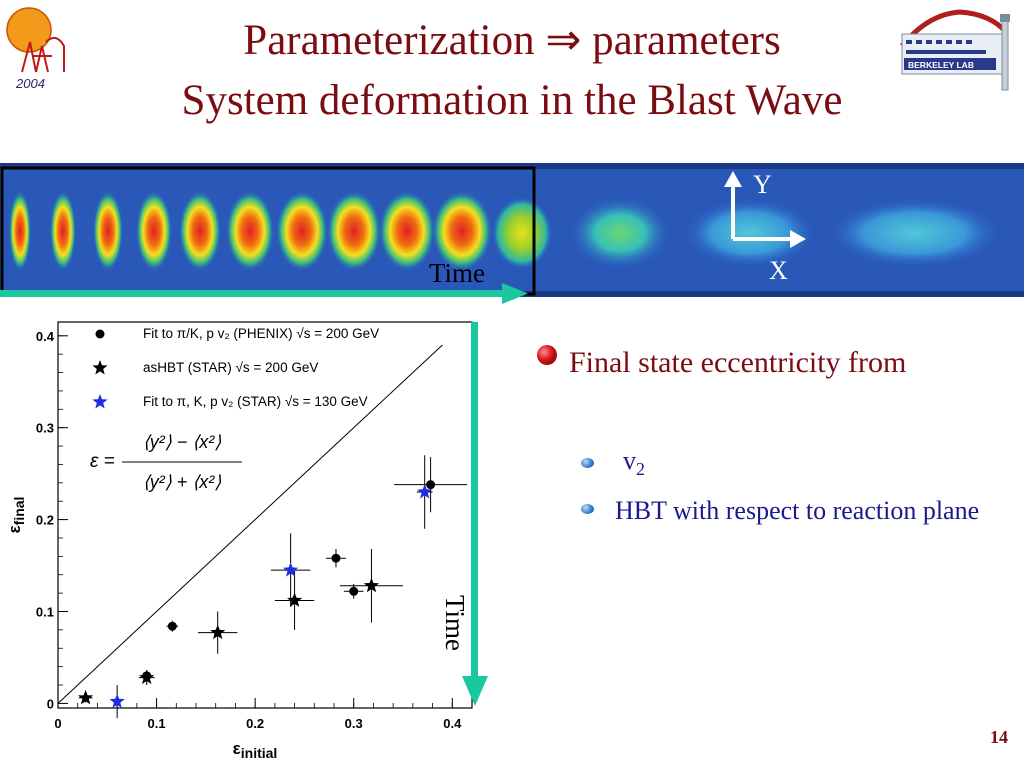 The width and height of the screenshot is (1024, 768). Describe the element at coordinates (182, 482) in the screenshot. I see `formula-denominator: ⟨y²⟩ + ⟨x²⟩` at that location.